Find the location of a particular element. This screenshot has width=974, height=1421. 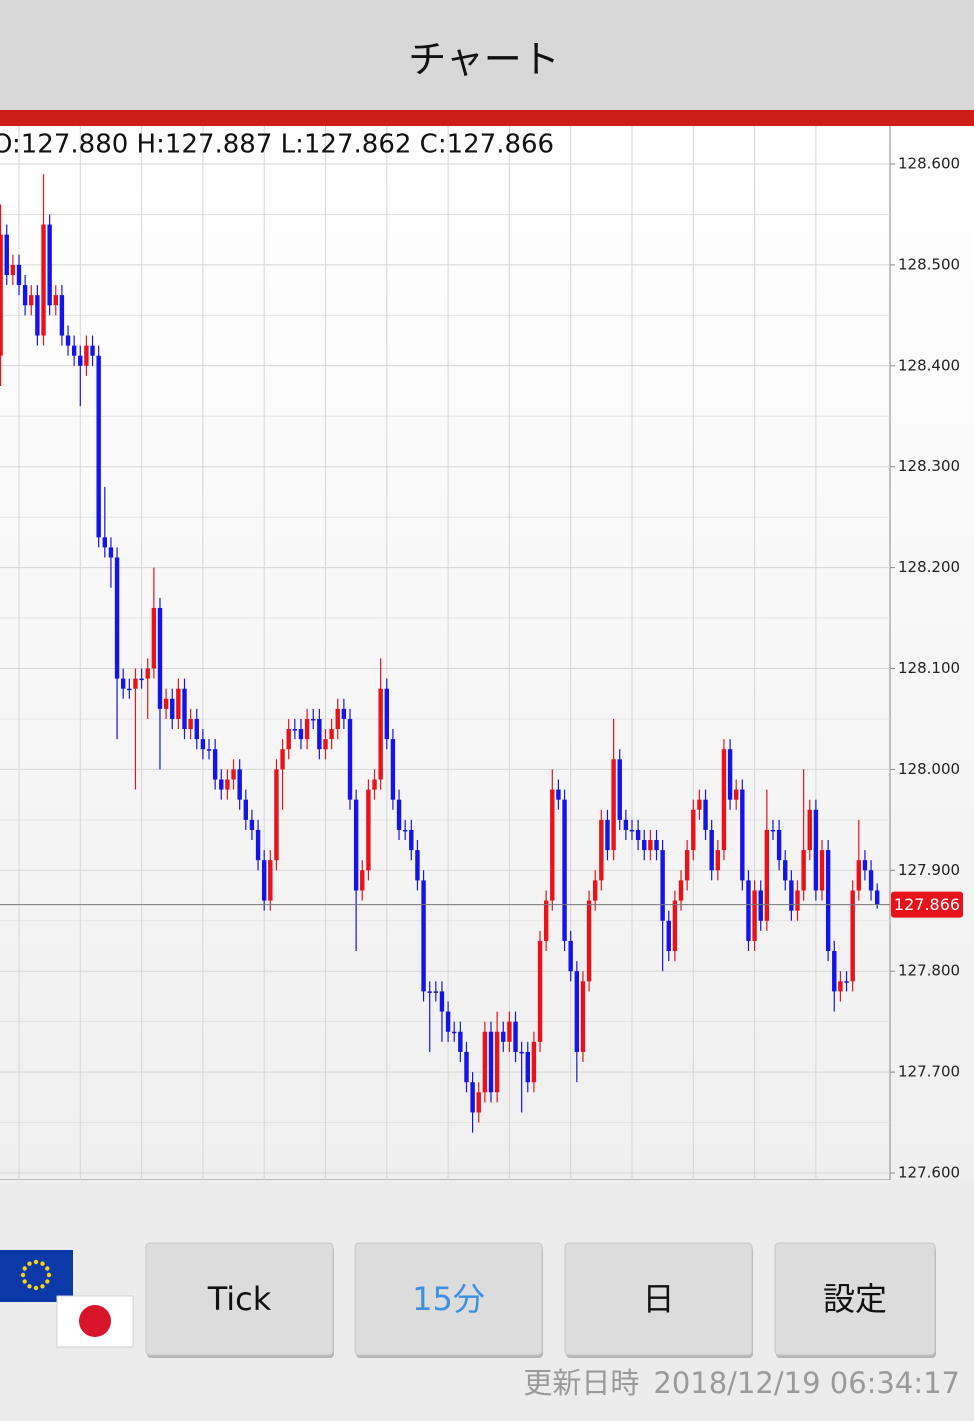

y-tick-label: 127.700 is located at coordinates (929, 1072).